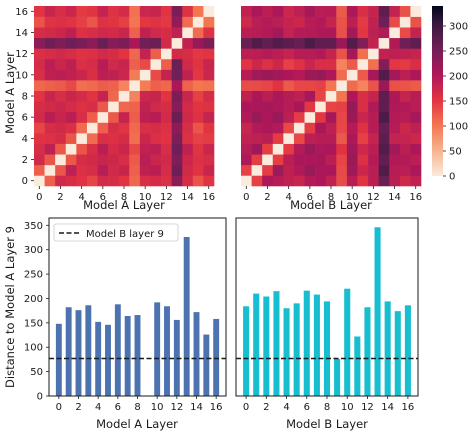 This screenshot has height=431, width=474. I want to click on colorbar-gradient, so click(437, 91).